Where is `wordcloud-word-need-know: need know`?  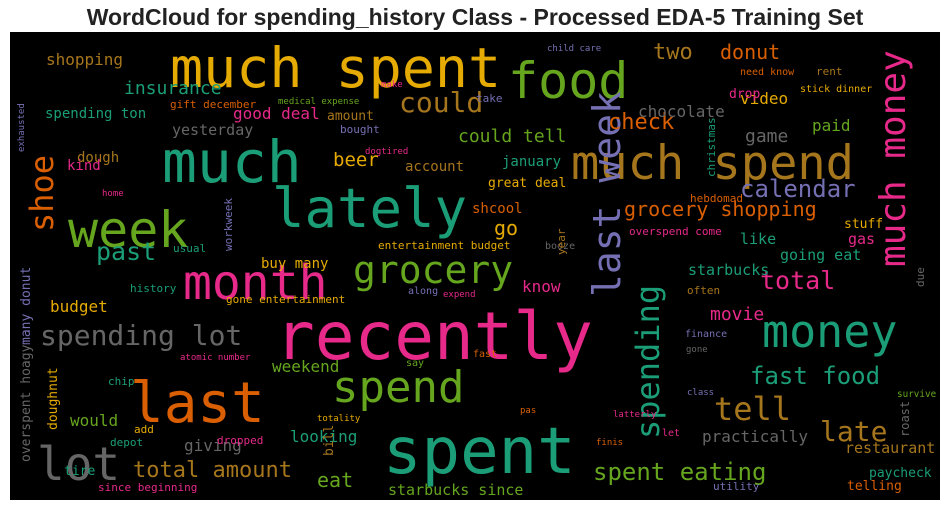
wordcloud-word-need-know: need know is located at coordinates (767, 72).